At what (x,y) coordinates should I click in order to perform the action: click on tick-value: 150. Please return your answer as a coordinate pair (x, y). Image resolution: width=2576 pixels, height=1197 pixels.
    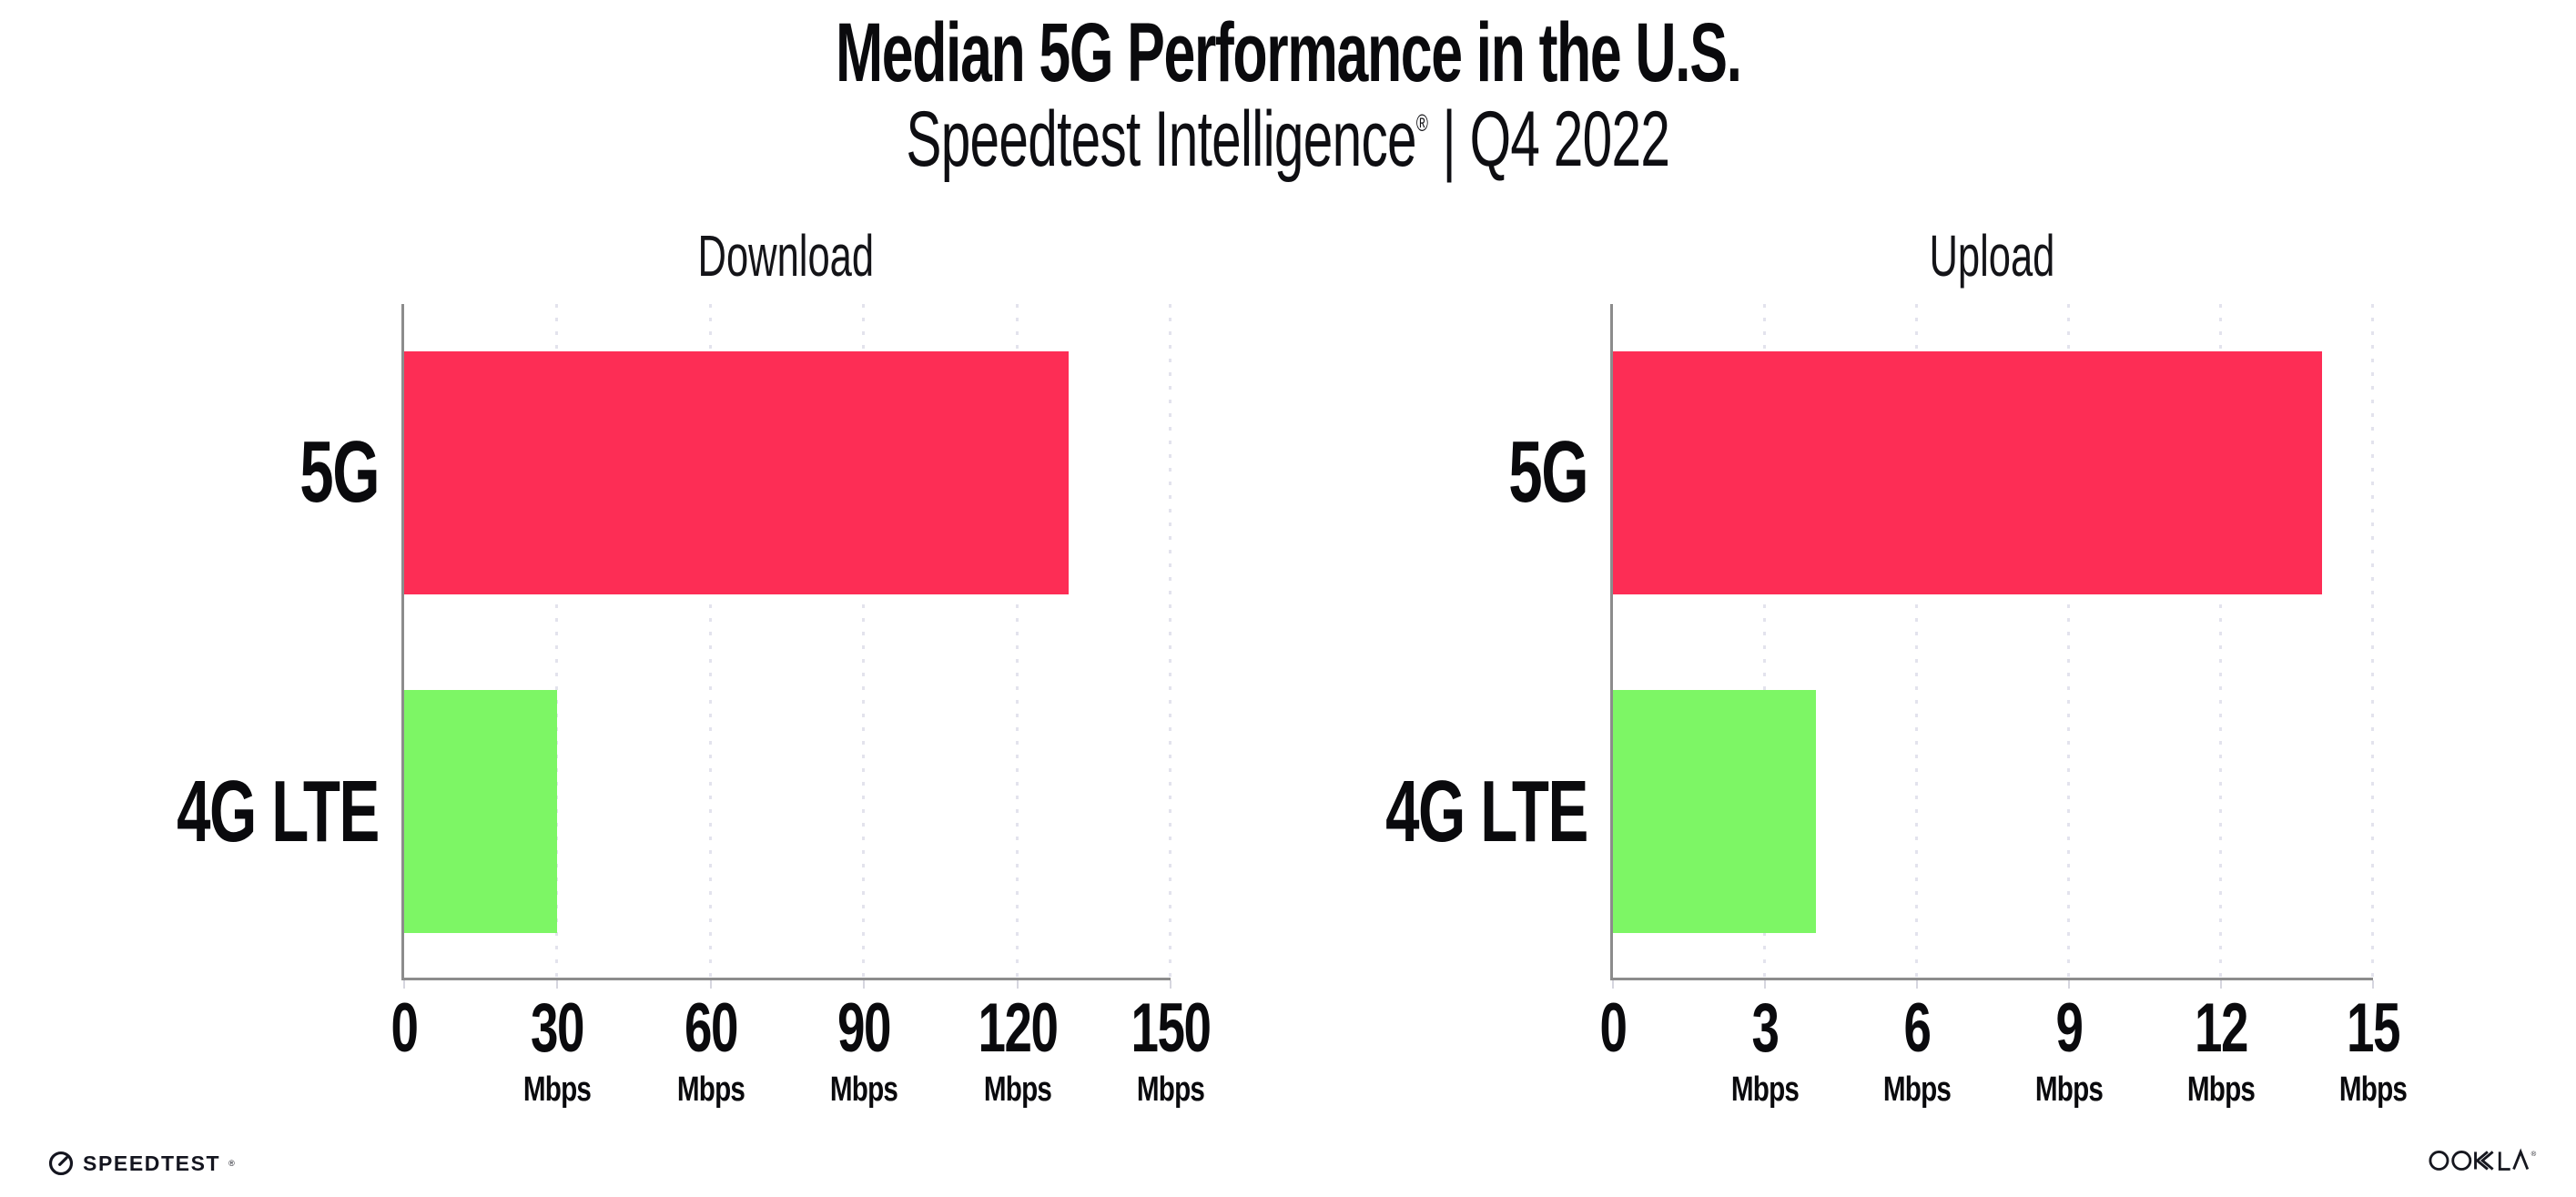
    Looking at the image, I should click on (1171, 1028).